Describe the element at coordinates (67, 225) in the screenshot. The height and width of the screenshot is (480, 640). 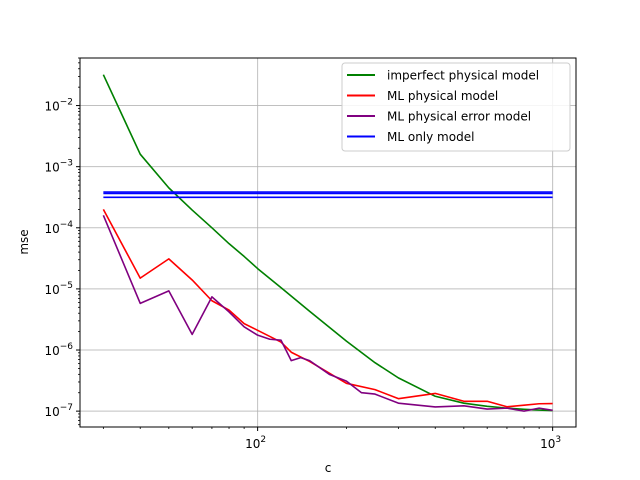
I see `y-tick-label-exponent: −4` at that location.